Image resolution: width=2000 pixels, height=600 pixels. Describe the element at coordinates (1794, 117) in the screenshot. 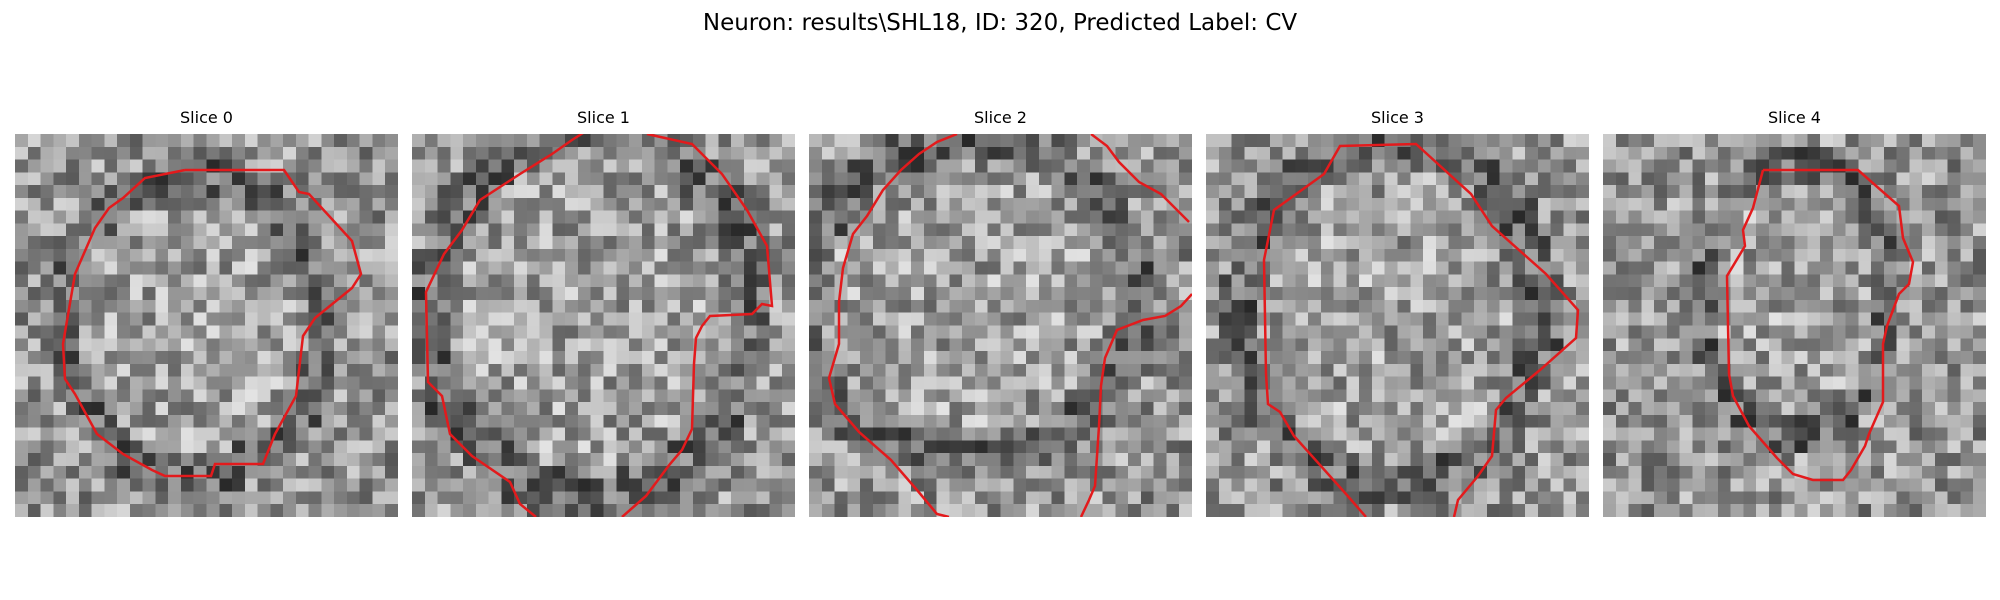

I see `slice-title-4: Slice 4` at that location.